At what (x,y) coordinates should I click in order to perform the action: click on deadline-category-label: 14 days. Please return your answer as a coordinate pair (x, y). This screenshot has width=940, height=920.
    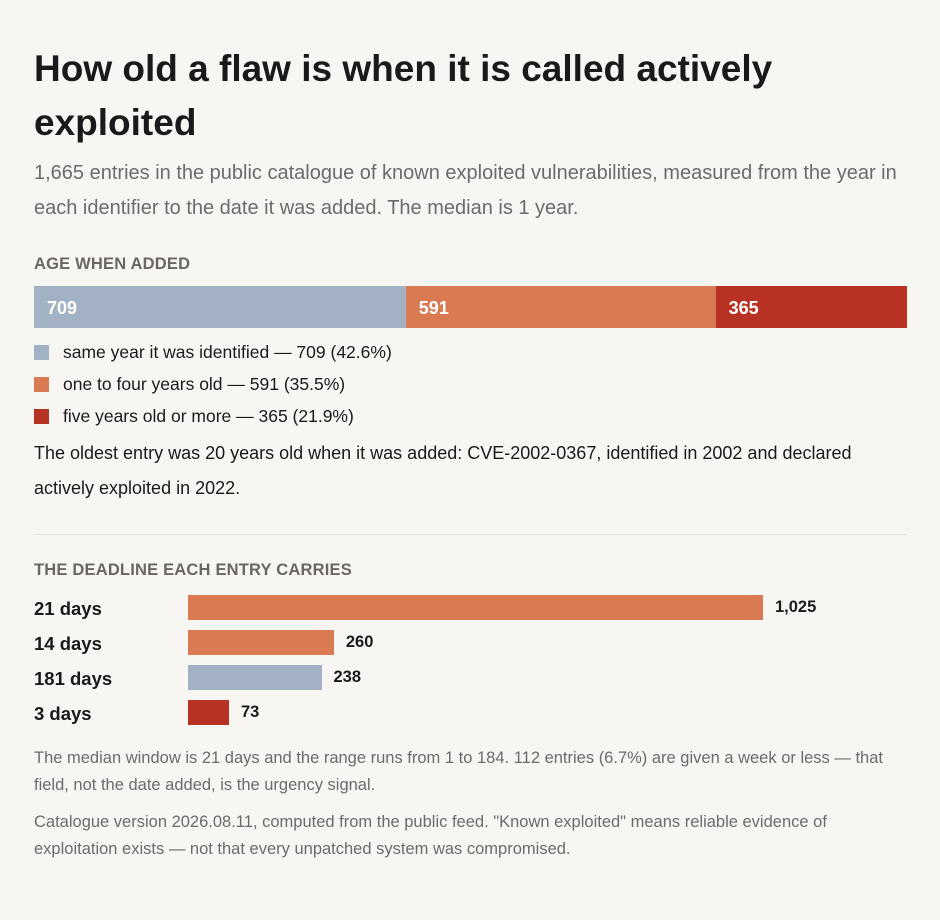
    Looking at the image, I should click on (68, 643).